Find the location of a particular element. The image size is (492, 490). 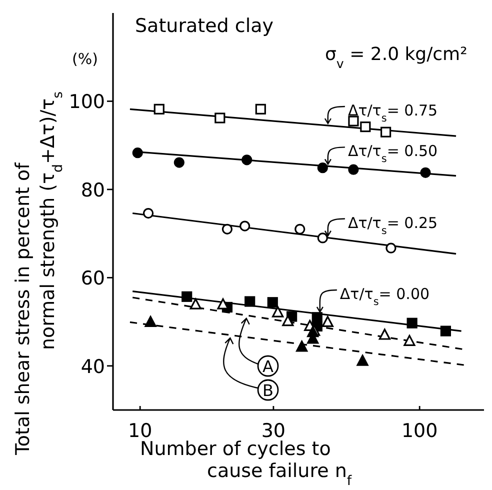

y-tick-label: 80 is located at coordinates (92, 190).